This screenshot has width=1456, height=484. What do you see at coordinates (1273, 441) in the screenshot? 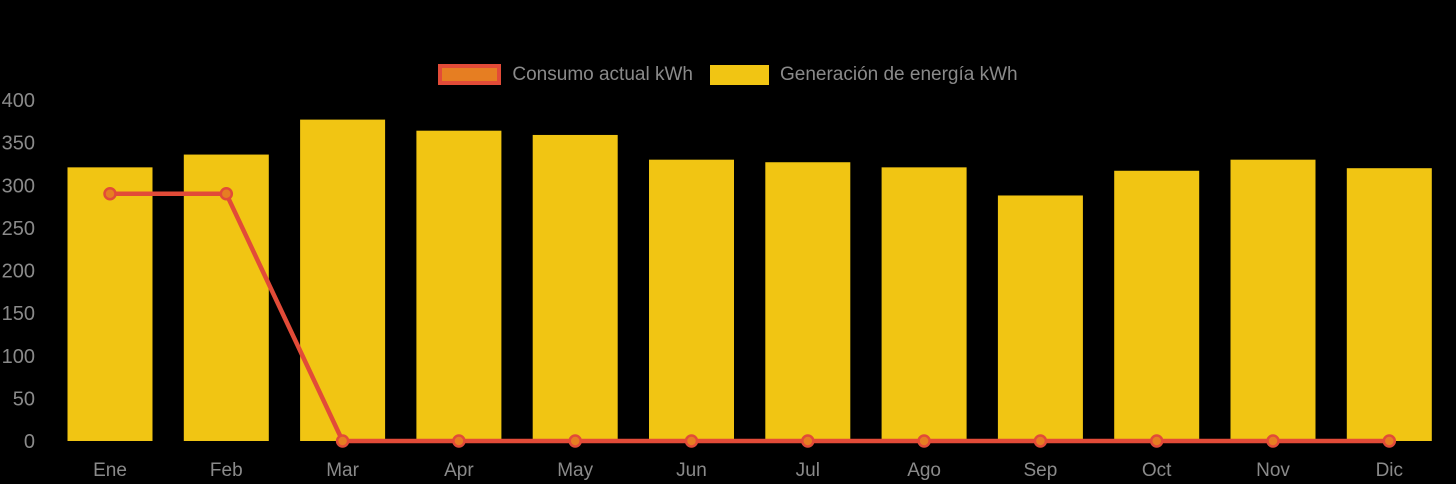
I see `marker-nov` at bounding box center [1273, 441].